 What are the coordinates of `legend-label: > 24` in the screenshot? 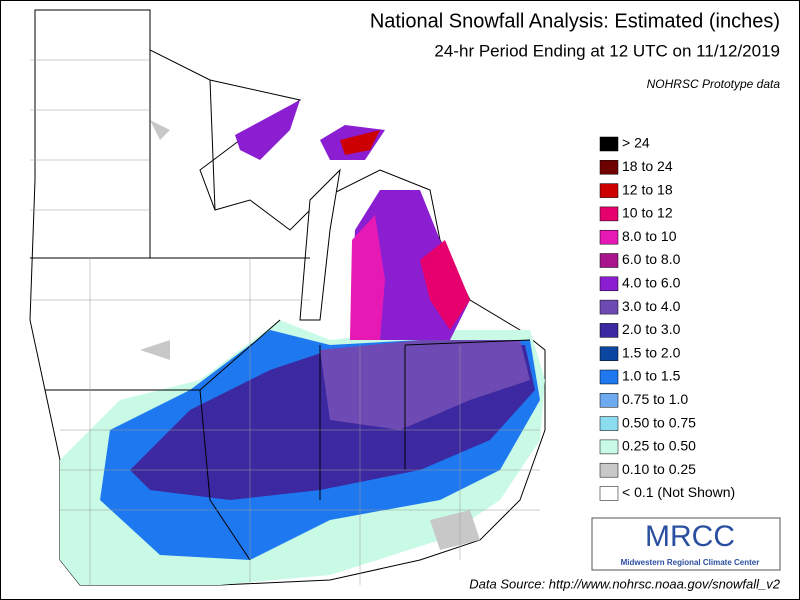 It's located at (636, 143).